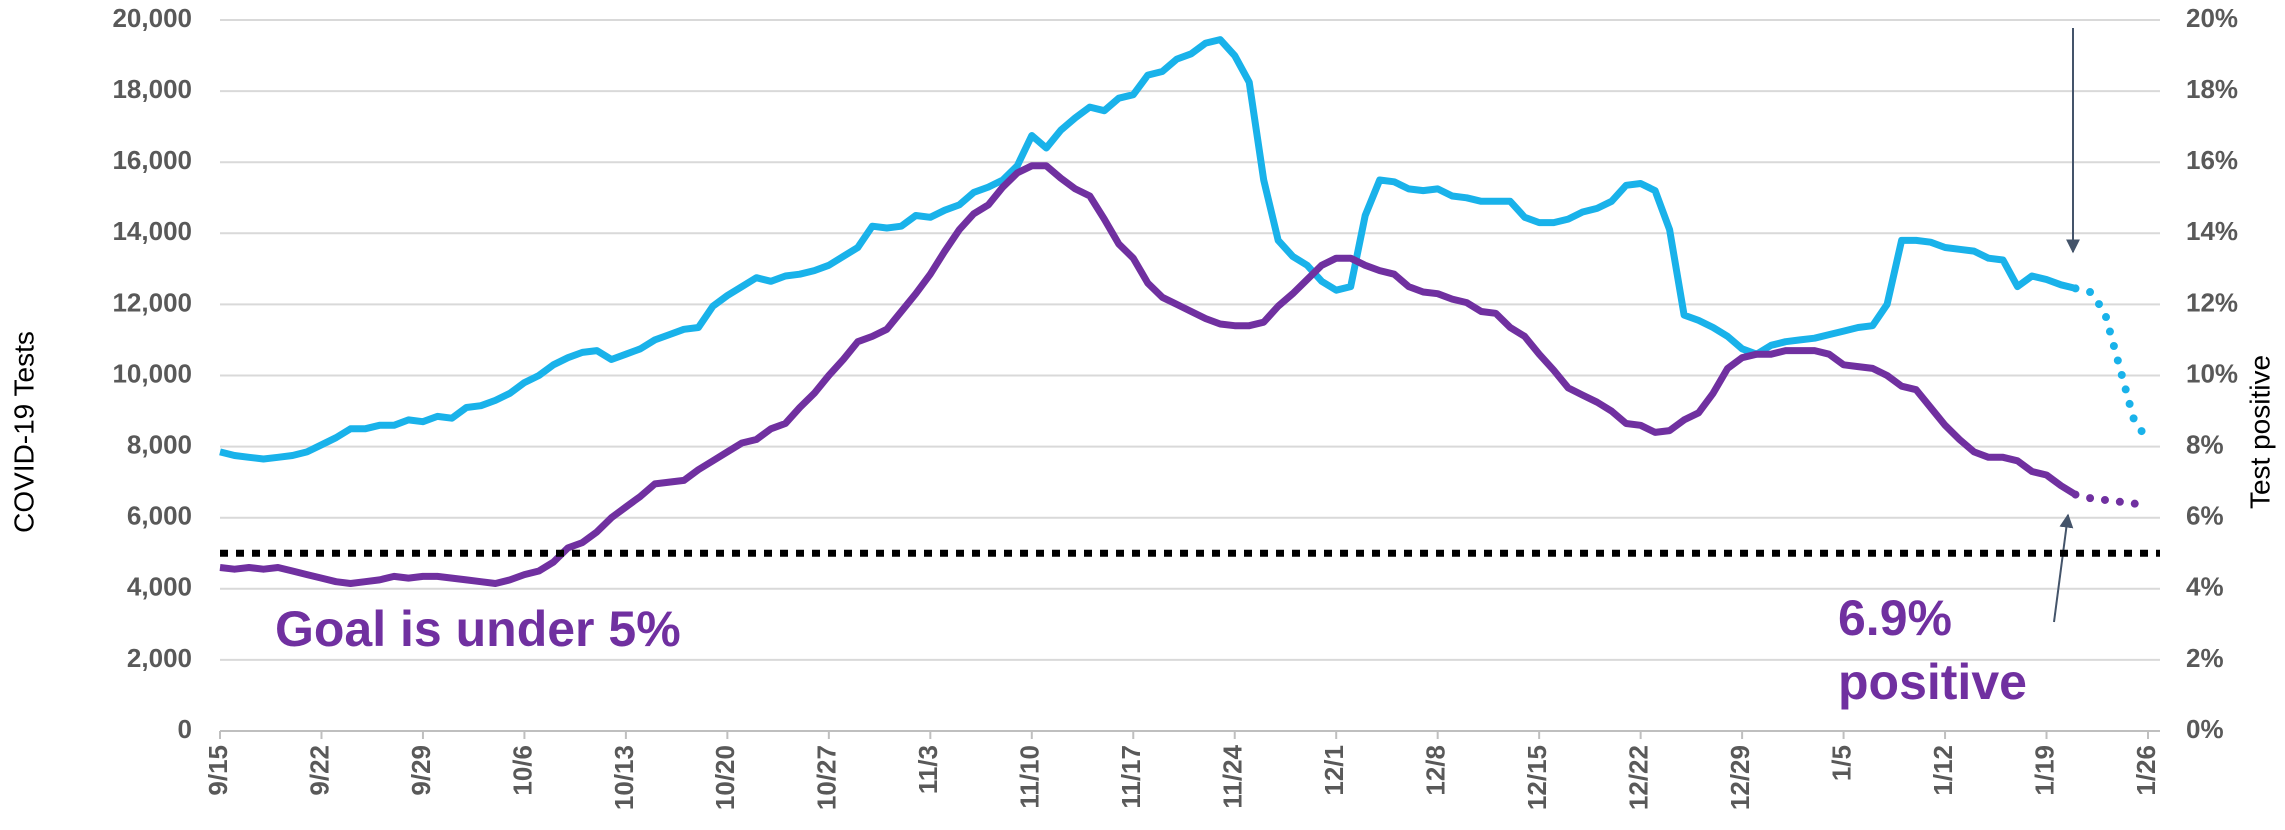  Describe the element at coordinates (2205, 587) in the screenshot. I see `y2-tick-label: 4%` at that location.